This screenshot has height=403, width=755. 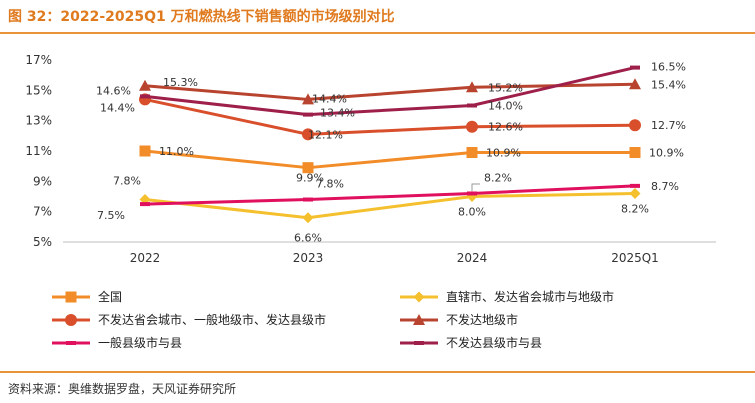 What do you see at coordinates (110, 296) in the screenshot?
I see `legend-label: 全国` at bounding box center [110, 296].